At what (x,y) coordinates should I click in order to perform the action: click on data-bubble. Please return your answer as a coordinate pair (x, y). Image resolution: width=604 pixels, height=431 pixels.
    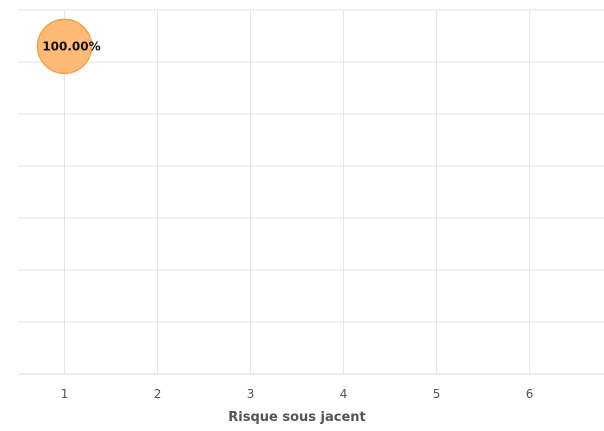
    Looking at the image, I should click on (64, 46).